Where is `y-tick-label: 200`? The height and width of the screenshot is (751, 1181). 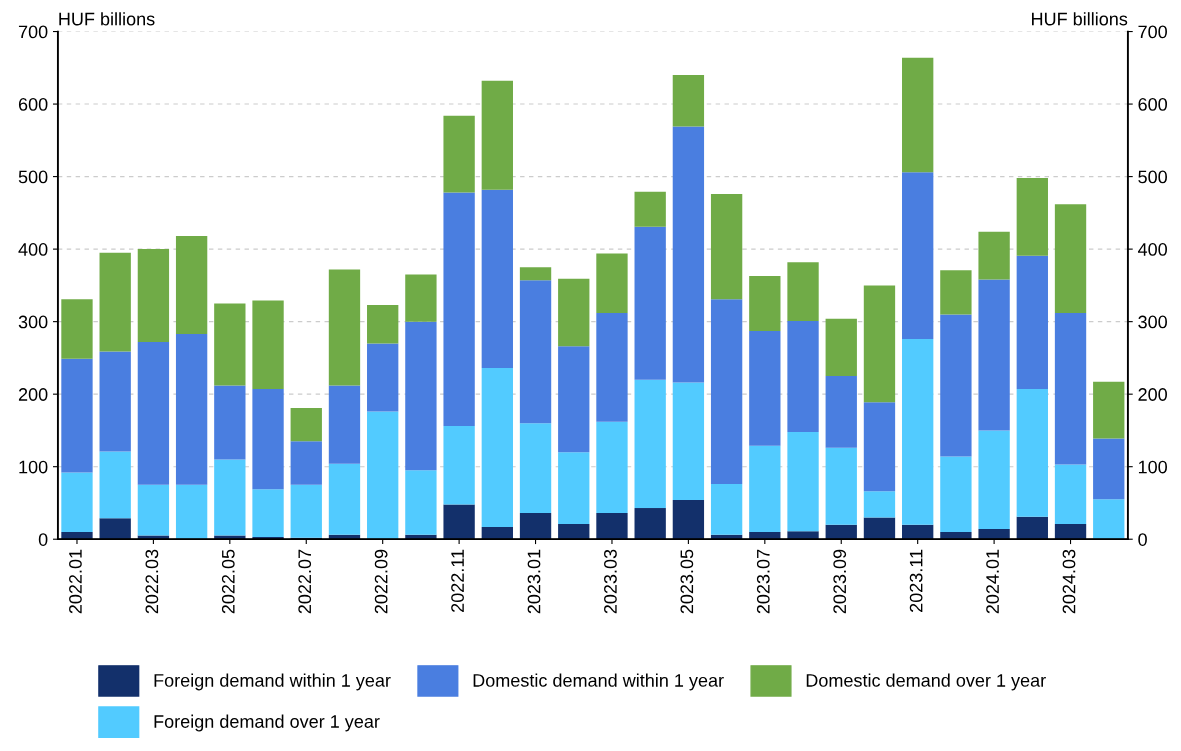
y-tick-label: 200 is located at coordinates (33, 394).